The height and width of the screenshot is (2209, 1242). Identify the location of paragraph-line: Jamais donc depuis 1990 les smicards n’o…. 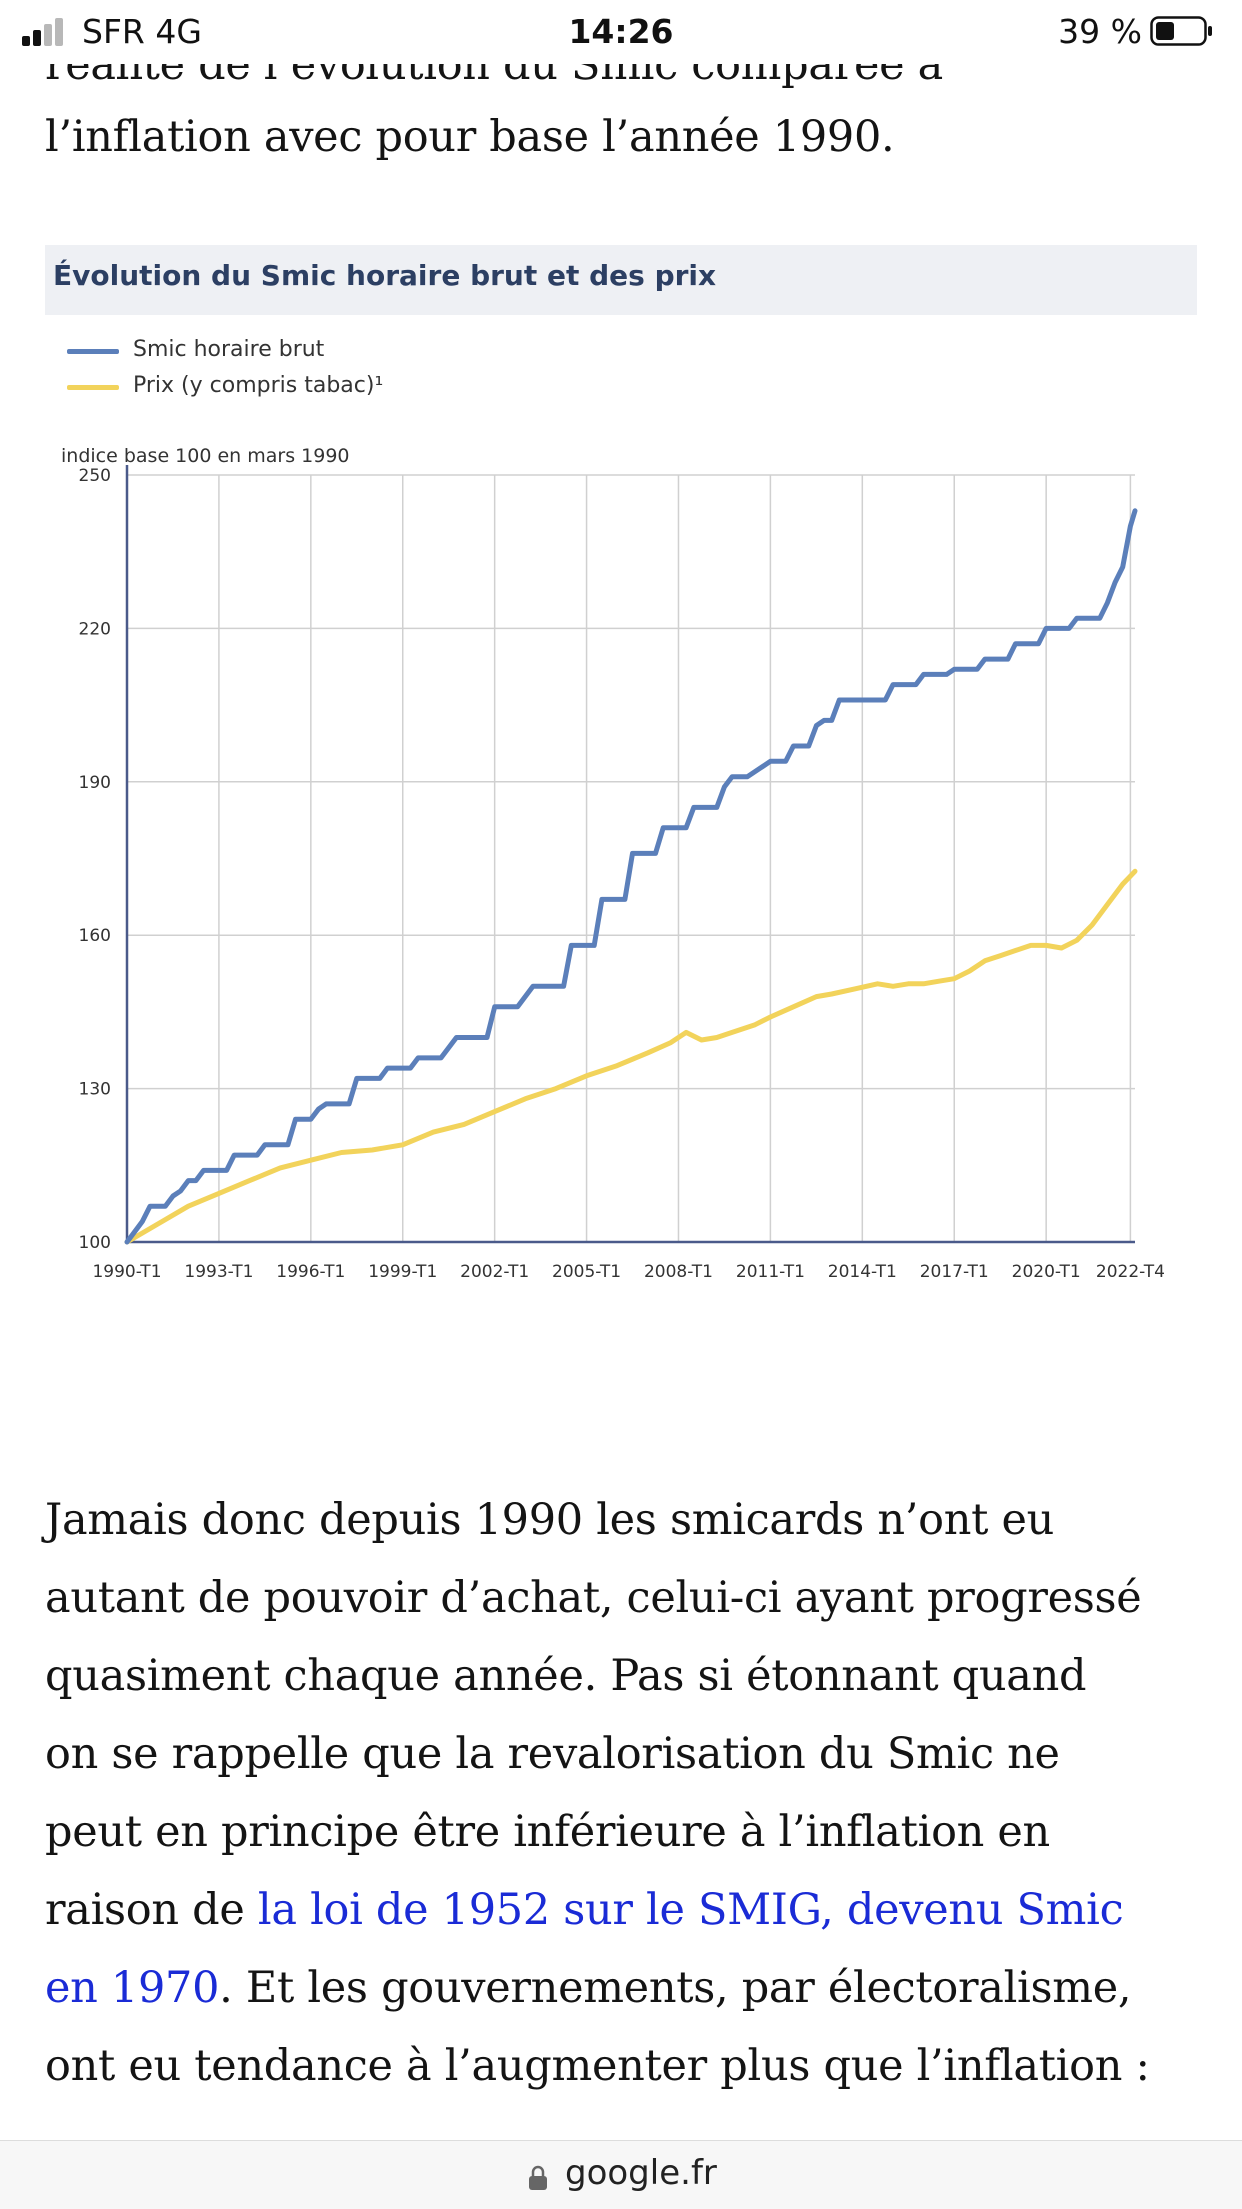
(550, 1520).